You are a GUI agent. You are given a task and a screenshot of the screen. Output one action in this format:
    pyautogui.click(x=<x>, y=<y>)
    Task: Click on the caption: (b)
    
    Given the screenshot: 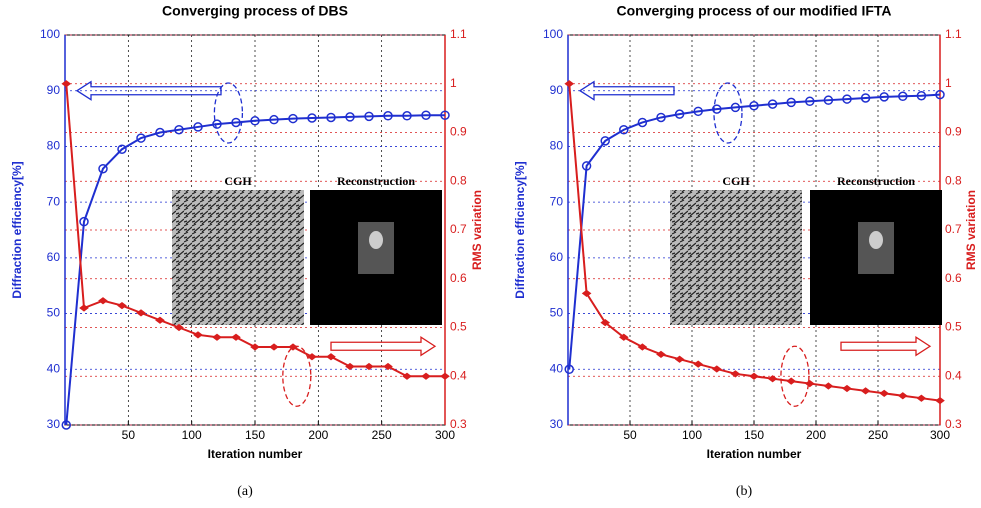 What is the action you would take?
    pyautogui.click(x=744, y=491)
    